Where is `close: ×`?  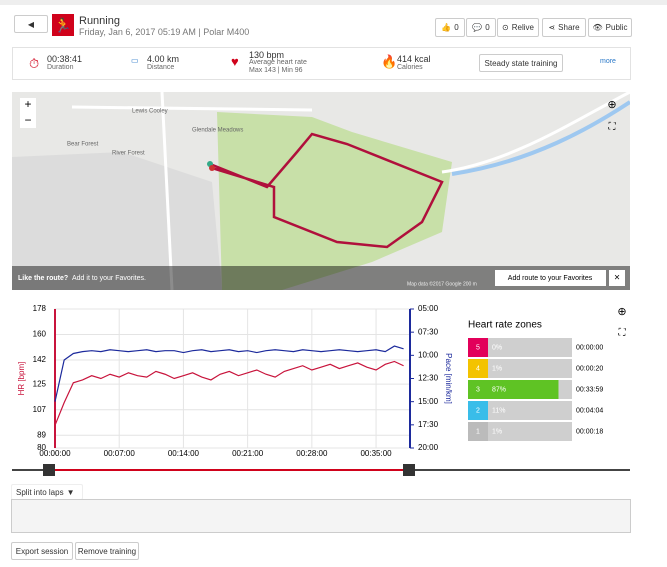 close: × is located at coordinates (617, 278).